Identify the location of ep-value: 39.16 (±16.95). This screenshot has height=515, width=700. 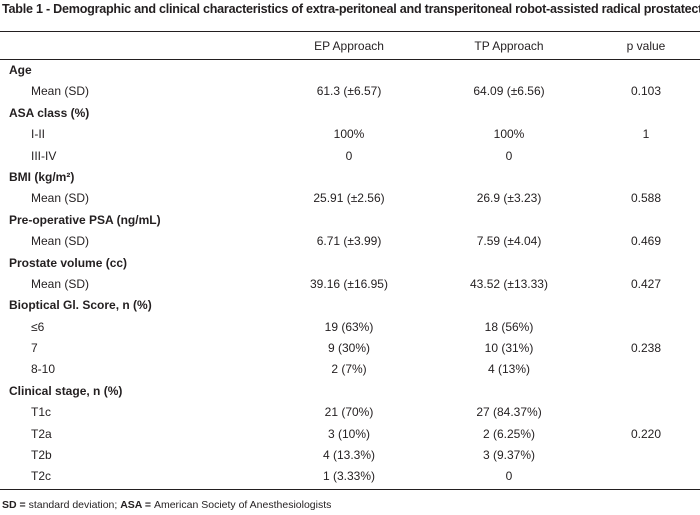
(349, 283).